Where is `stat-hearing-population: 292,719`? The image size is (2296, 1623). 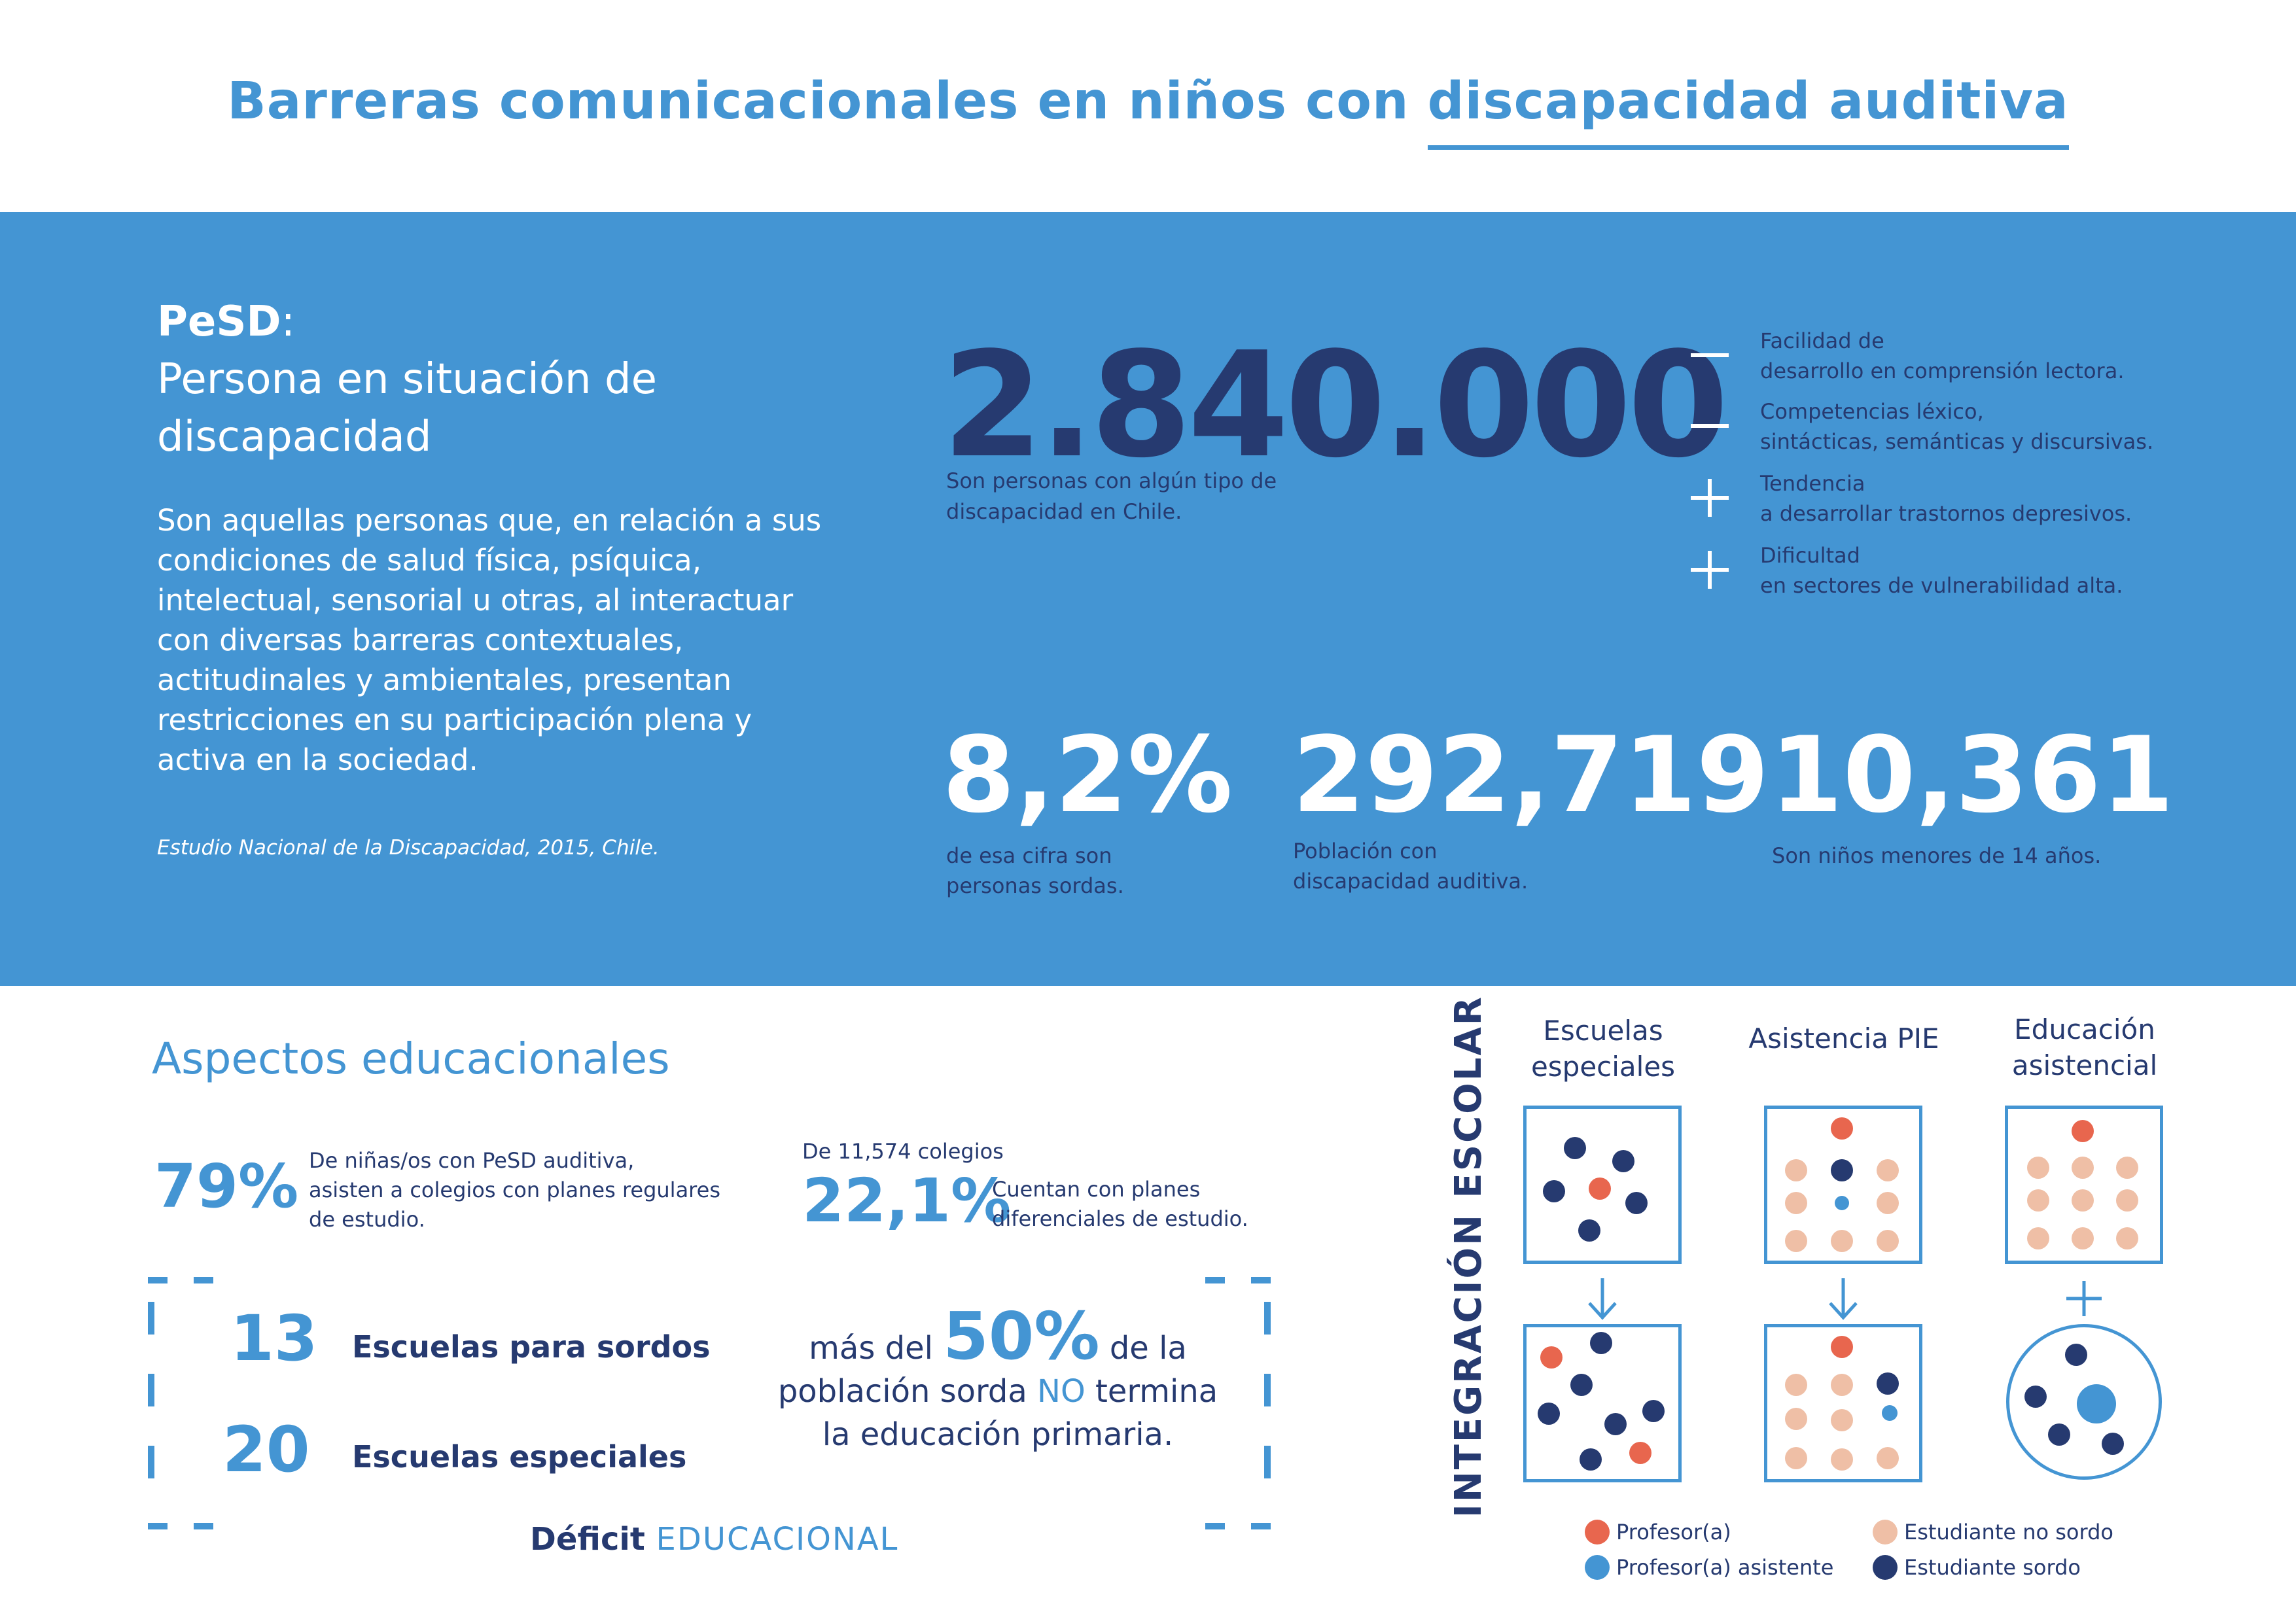
stat-hearing-population: 292,719 is located at coordinates (1530, 775).